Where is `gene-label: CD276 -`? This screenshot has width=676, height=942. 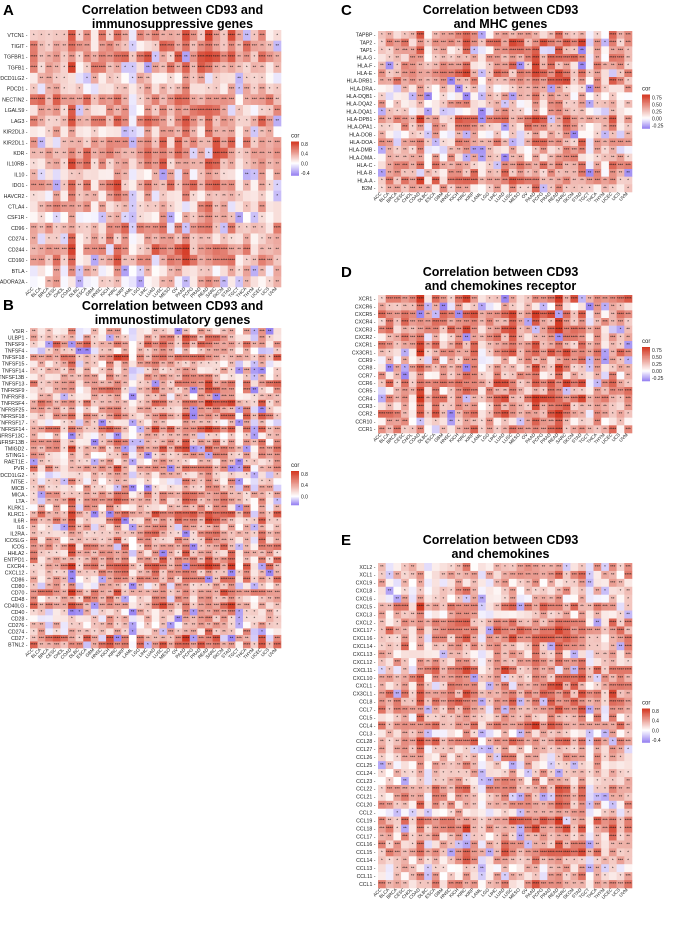 gene-label: CD276 - is located at coordinates (18, 626).